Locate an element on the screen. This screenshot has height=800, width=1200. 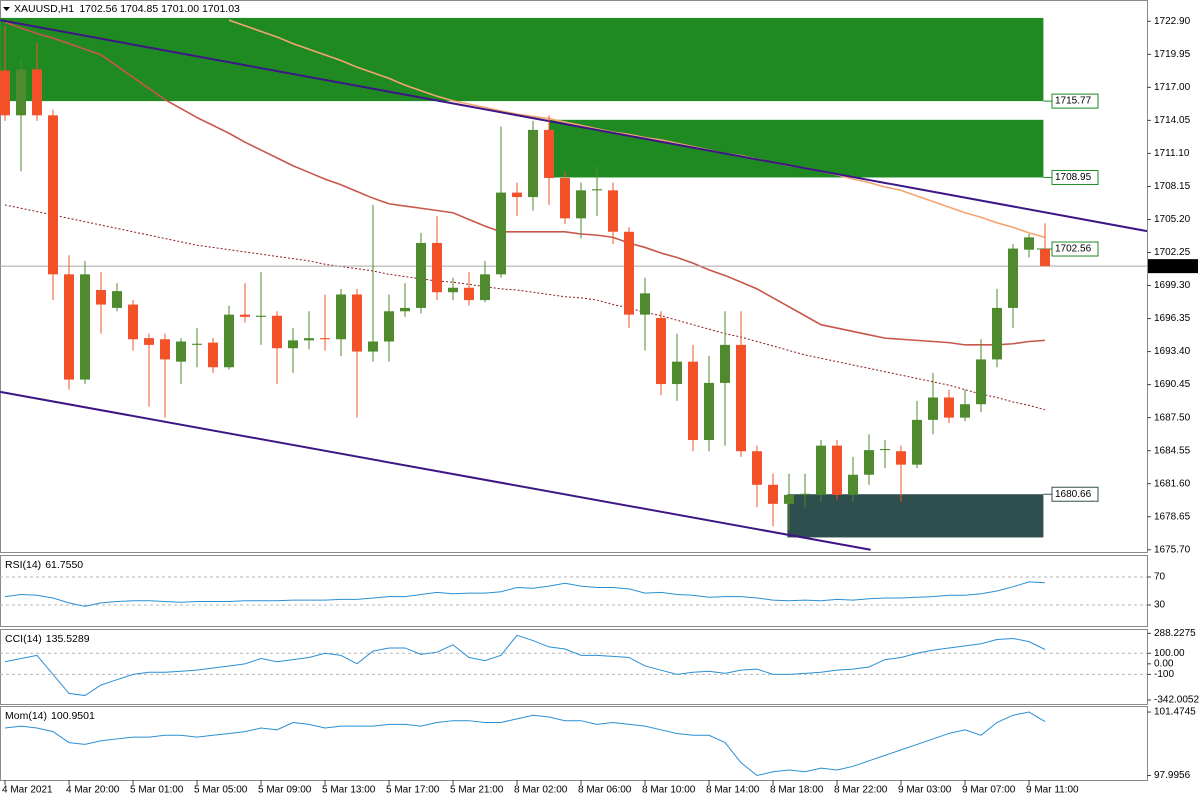
y-tick-label: 100.00 is located at coordinates (1169, 653).